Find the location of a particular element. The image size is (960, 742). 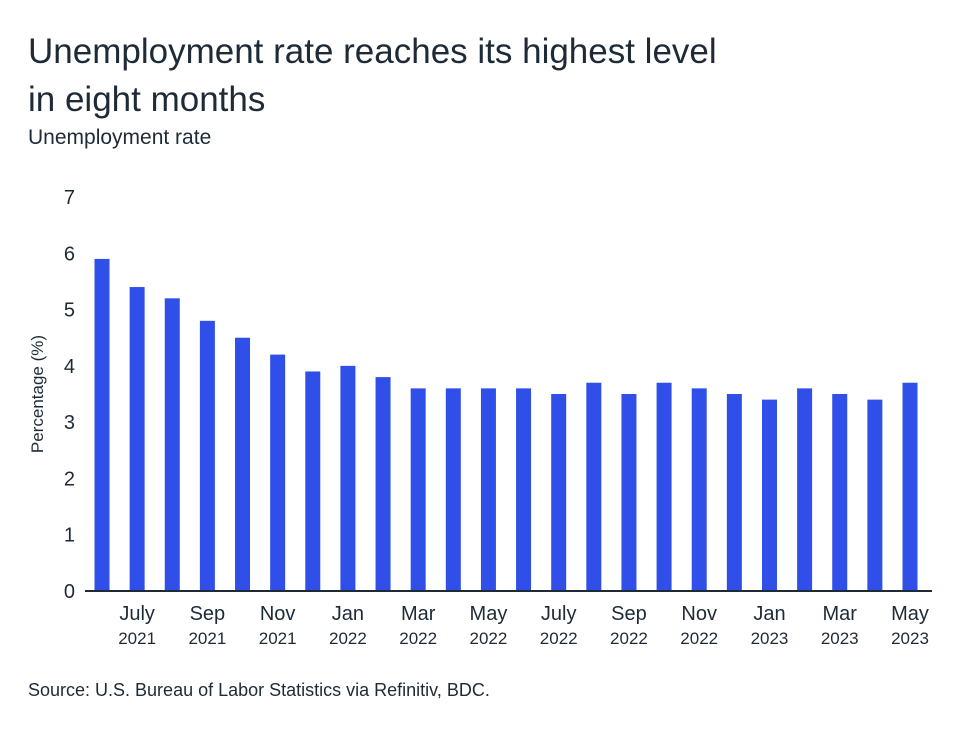

bar-feb-2022 is located at coordinates (383, 484).